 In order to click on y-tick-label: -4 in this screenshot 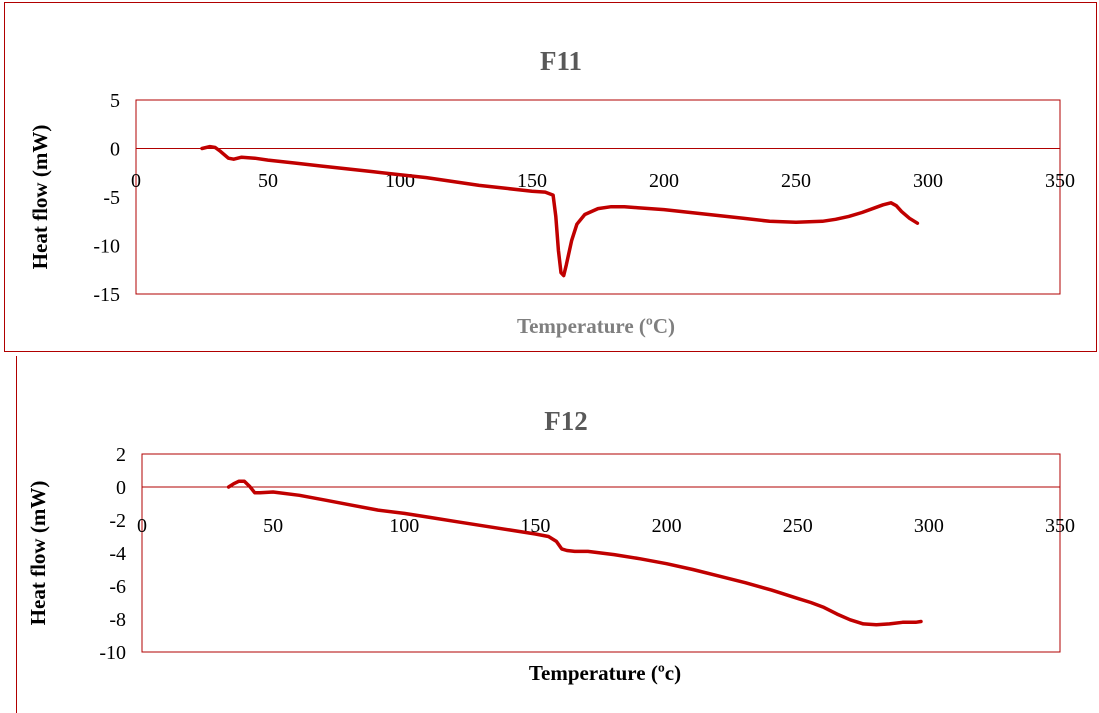, I will do `click(117, 554)`.